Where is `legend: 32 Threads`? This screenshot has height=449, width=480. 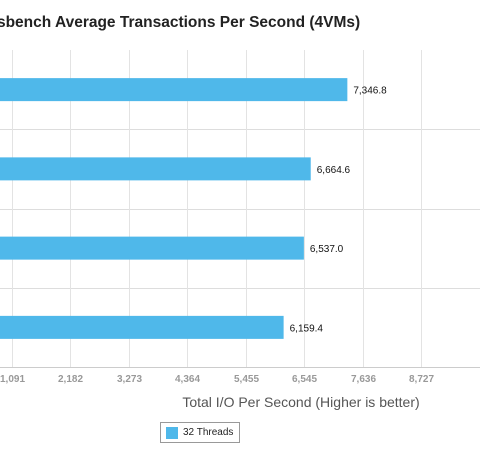
legend: 32 Threads is located at coordinates (200, 432).